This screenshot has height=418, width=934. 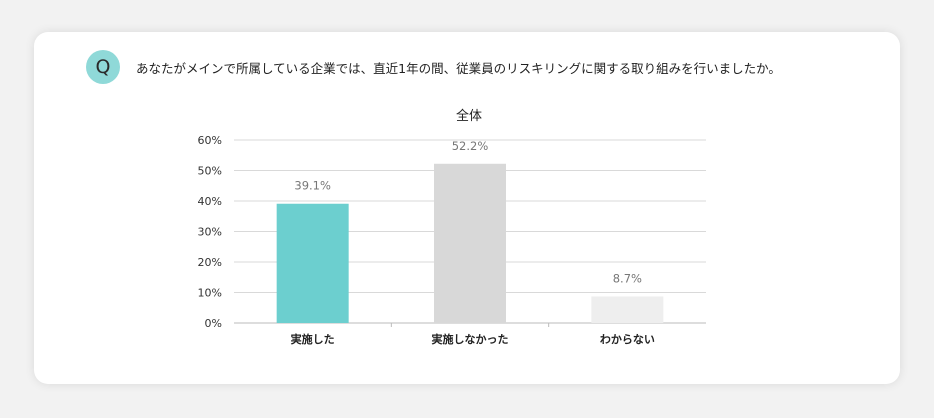 What do you see at coordinates (312, 186) in the screenshot?
I see `data-label: 39.1%` at bounding box center [312, 186].